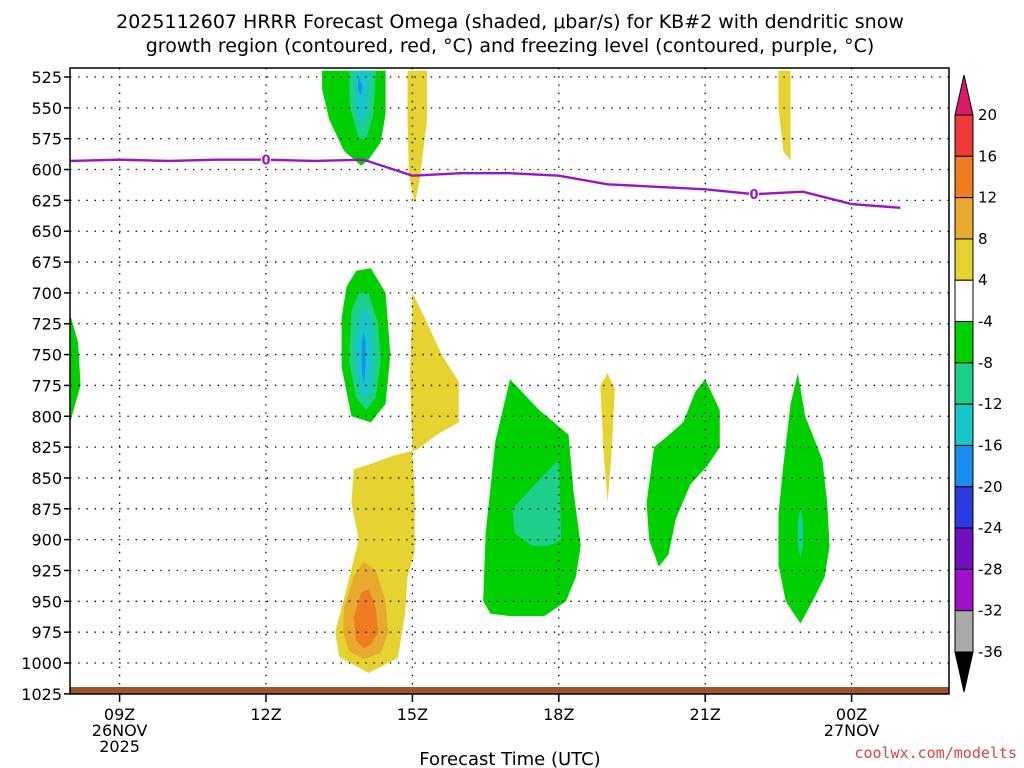 The height and width of the screenshot is (768, 1024). Describe the element at coordinates (987, 198) in the screenshot. I see `colorbar-label-2: 12` at that location.